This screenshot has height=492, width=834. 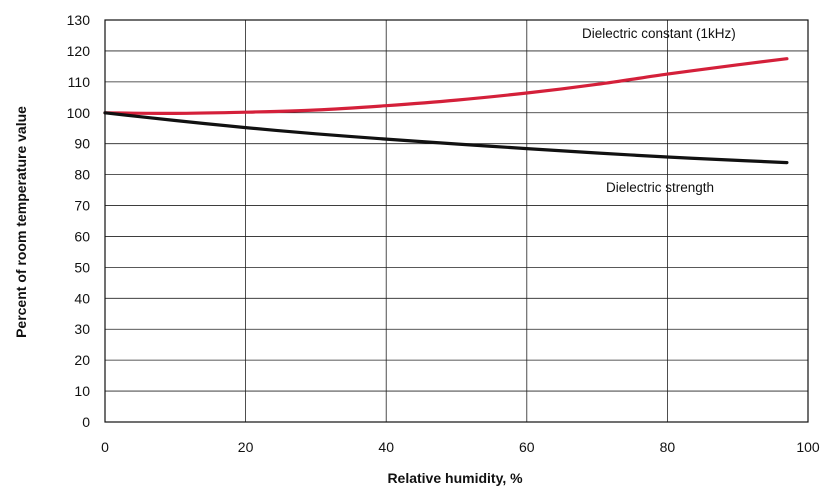 I want to click on y-tick-label: 50, so click(x=82, y=267).